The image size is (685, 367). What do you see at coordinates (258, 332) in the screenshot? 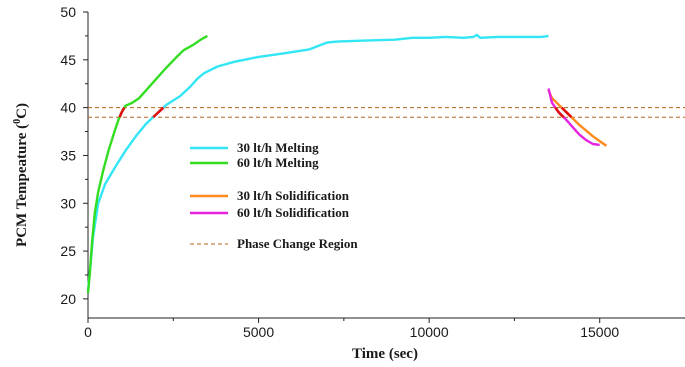
I see `x-tick-label: 5000` at bounding box center [258, 332].